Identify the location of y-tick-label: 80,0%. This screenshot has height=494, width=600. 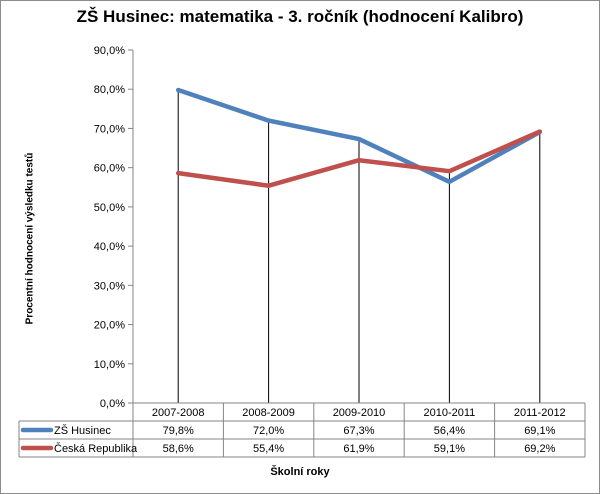
(109, 90).